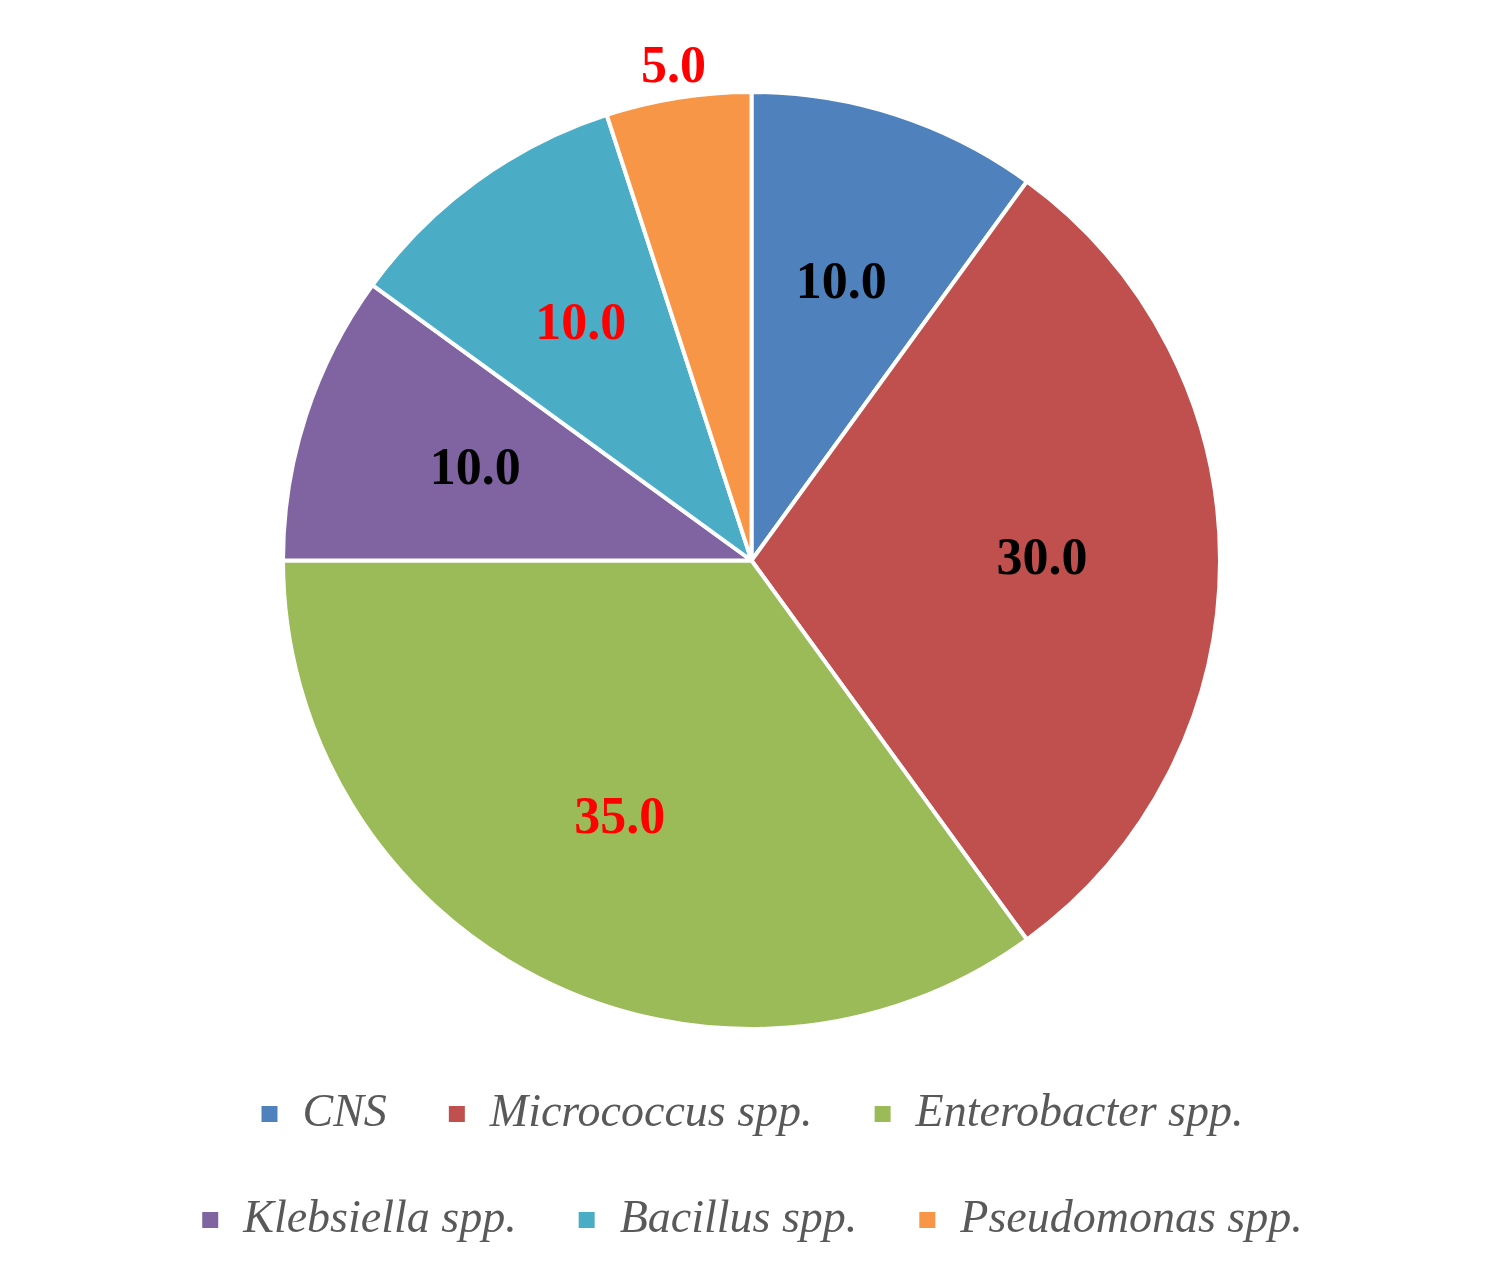 The image size is (1503, 1263). What do you see at coordinates (344, 1111) in the screenshot?
I see `legend-label: CNS` at bounding box center [344, 1111].